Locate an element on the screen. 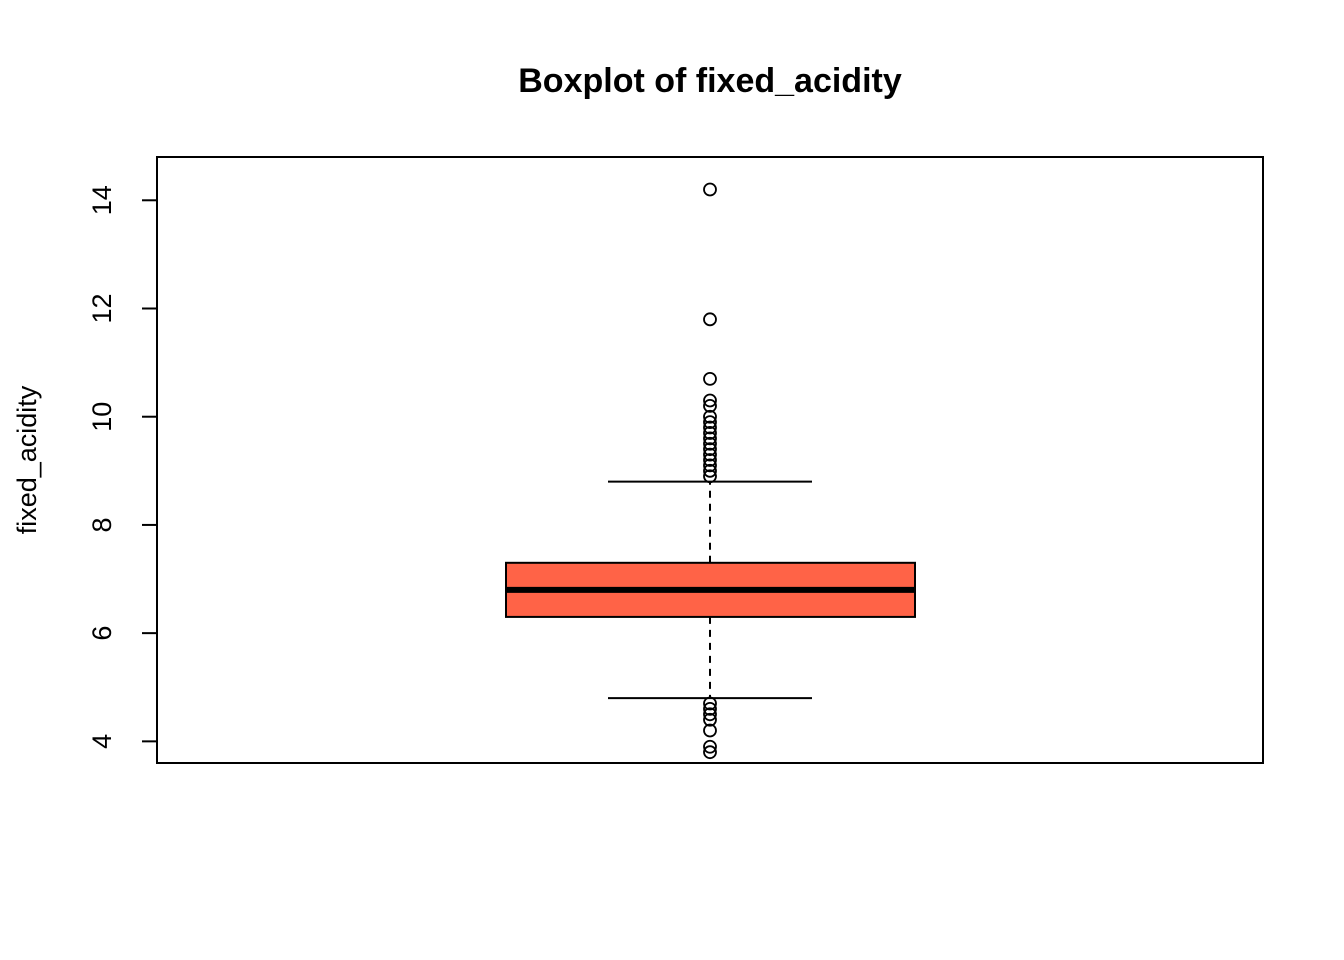 The width and height of the screenshot is (1344, 960). boxplot is located at coordinates (710, 590).